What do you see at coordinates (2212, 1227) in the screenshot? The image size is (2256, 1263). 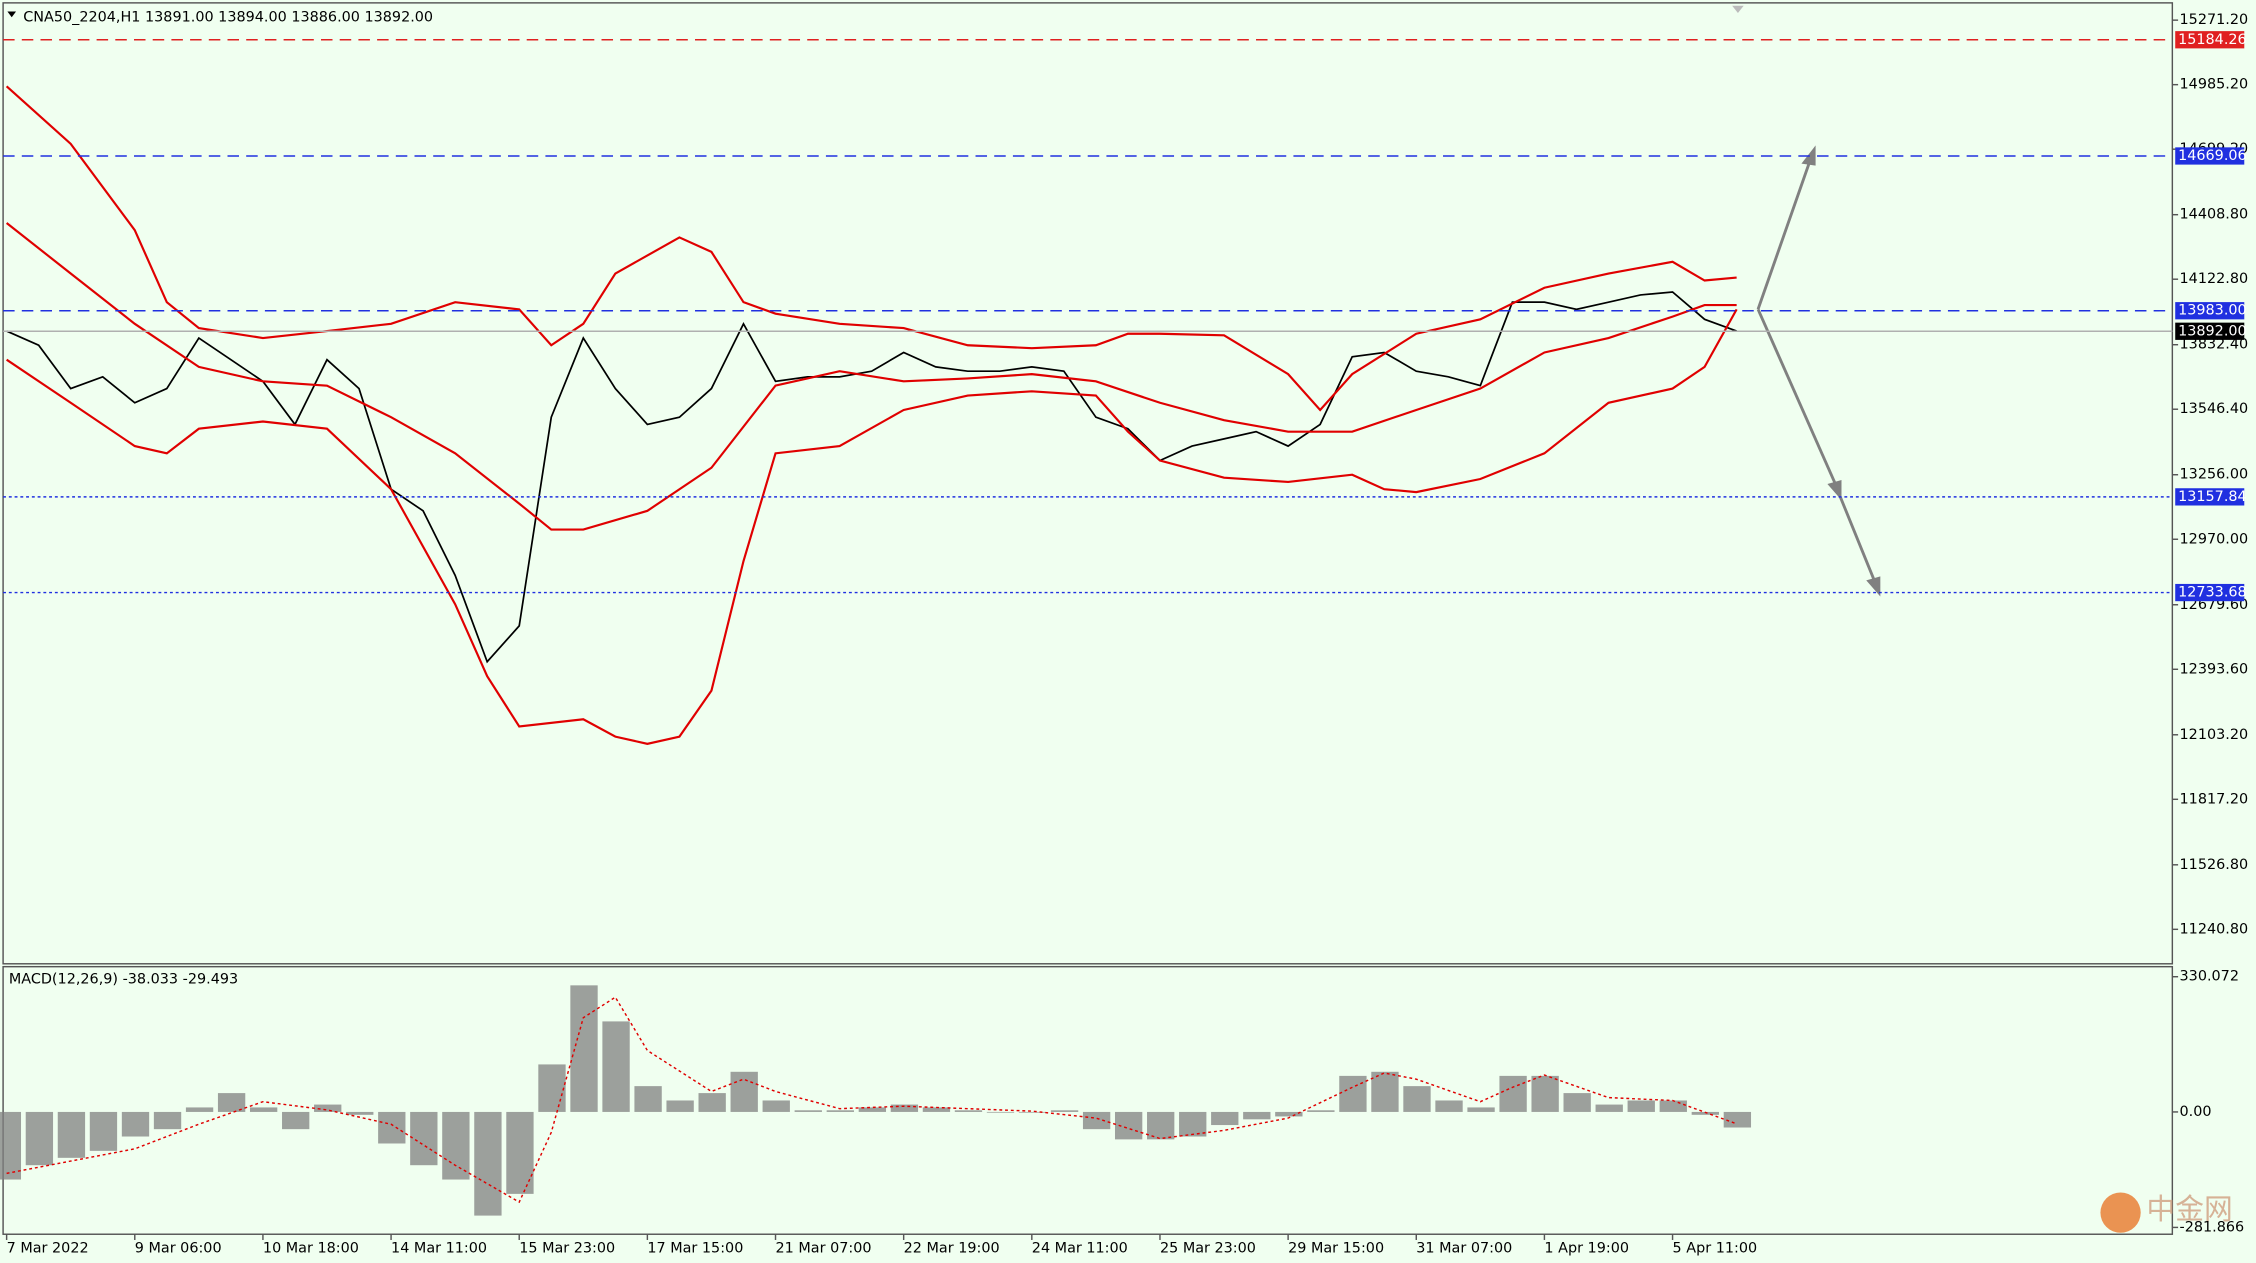 I see `y-tick-label: -281.866` at bounding box center [2212, 1227].